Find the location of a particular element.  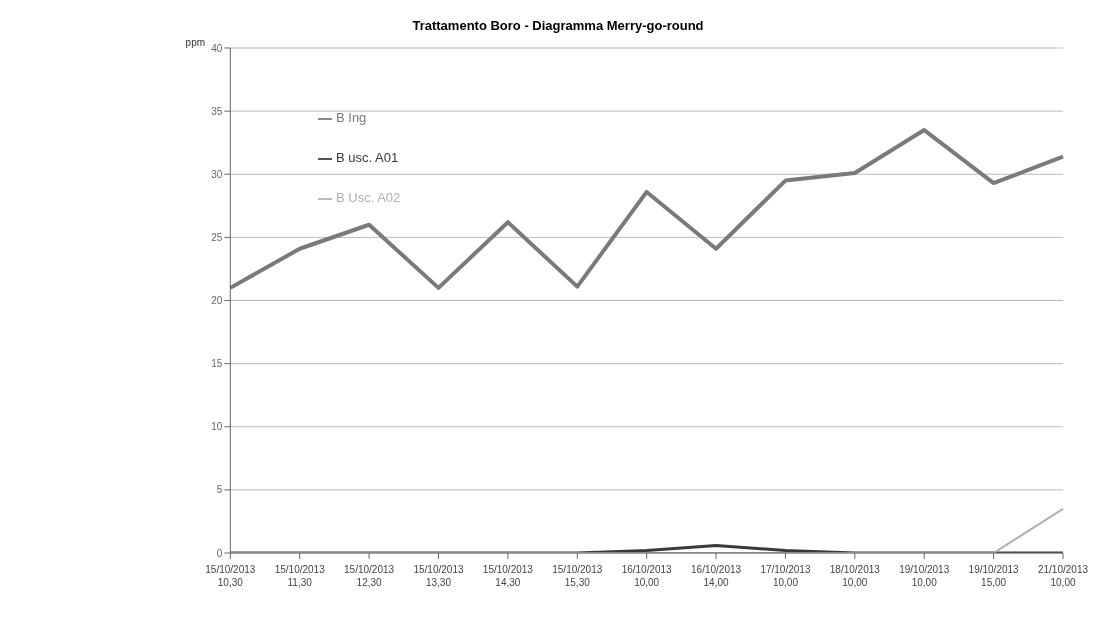

y-tick-label: 0 is located at coordinates (219, 553).